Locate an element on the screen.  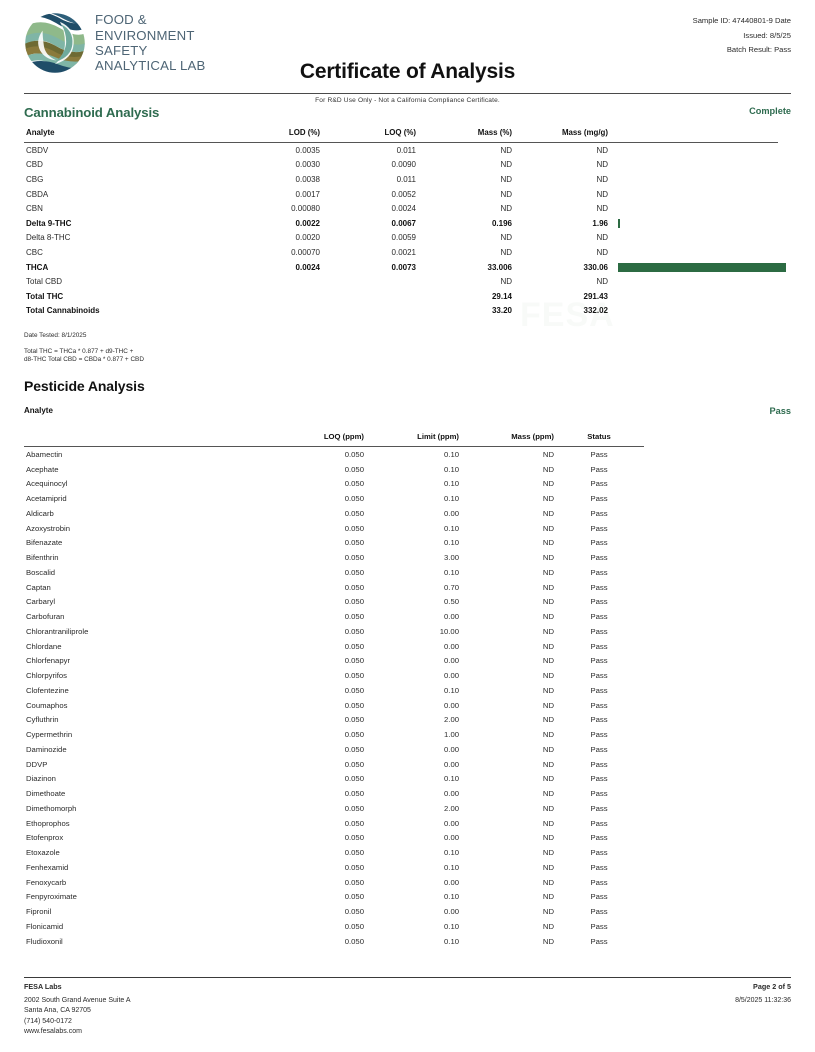
cannabinoid-section-title: Cannabinoid Analysis is located at coordinates (92, 112).